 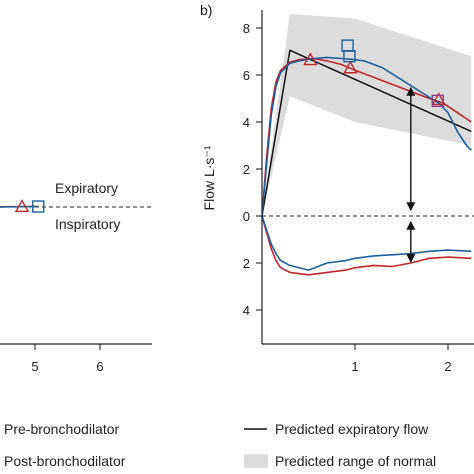 What do you see at coordinates (354, 366) in the screenshot?
I see `x-tick-label-0: 1` at bounding box center [354, 366].